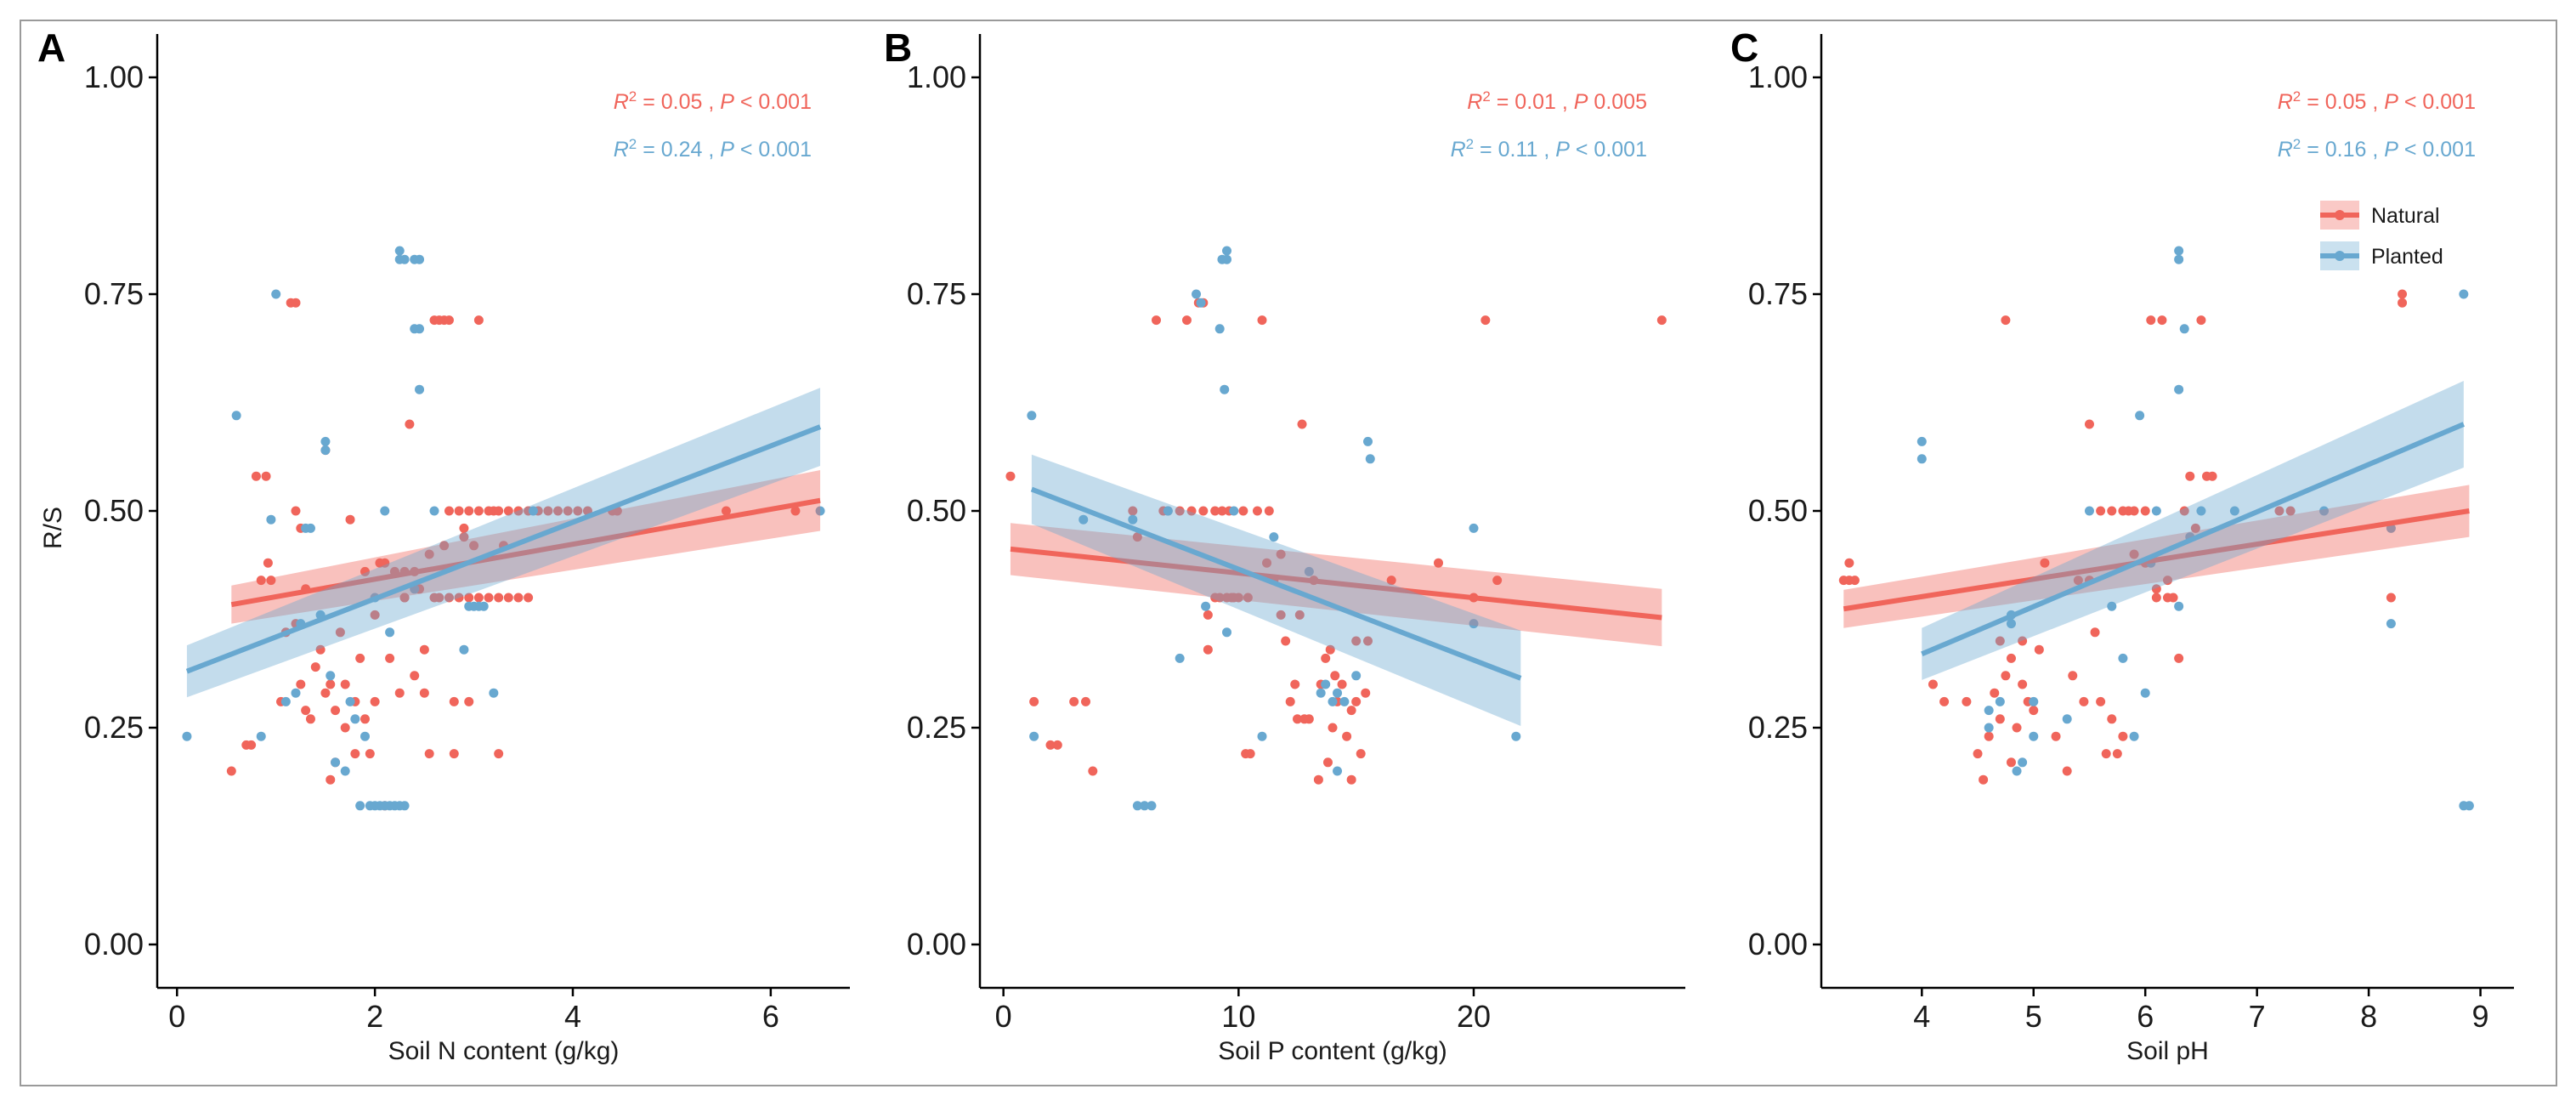 Image resolution: width=2576 pixels, height=1106 pixels. I want to click on panel-c-x-tick-label: 7, so click(2257, 1016).